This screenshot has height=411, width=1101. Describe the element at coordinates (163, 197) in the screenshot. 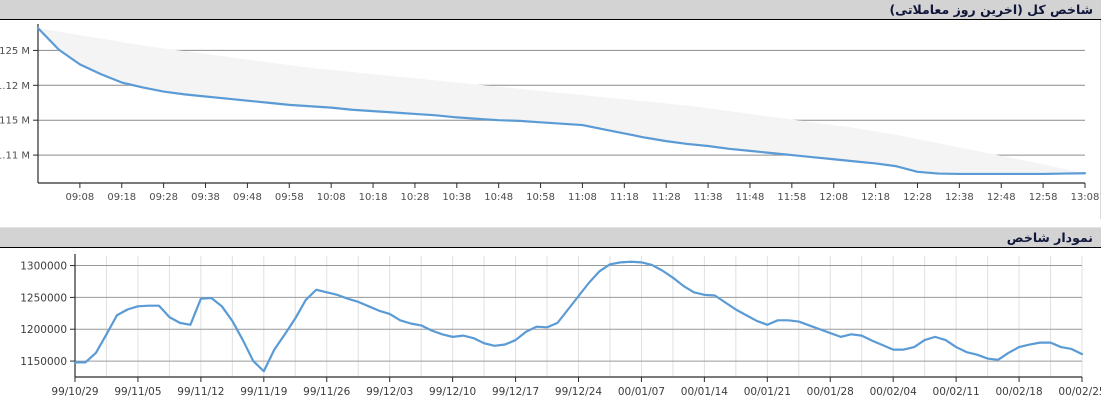

I see `x-tick-label: 09:28` at that location.